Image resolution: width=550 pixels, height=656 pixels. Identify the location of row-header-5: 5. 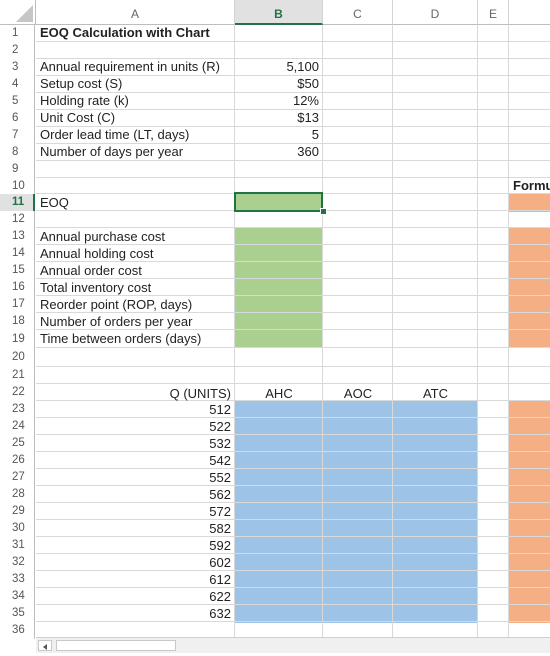
(17, 101).